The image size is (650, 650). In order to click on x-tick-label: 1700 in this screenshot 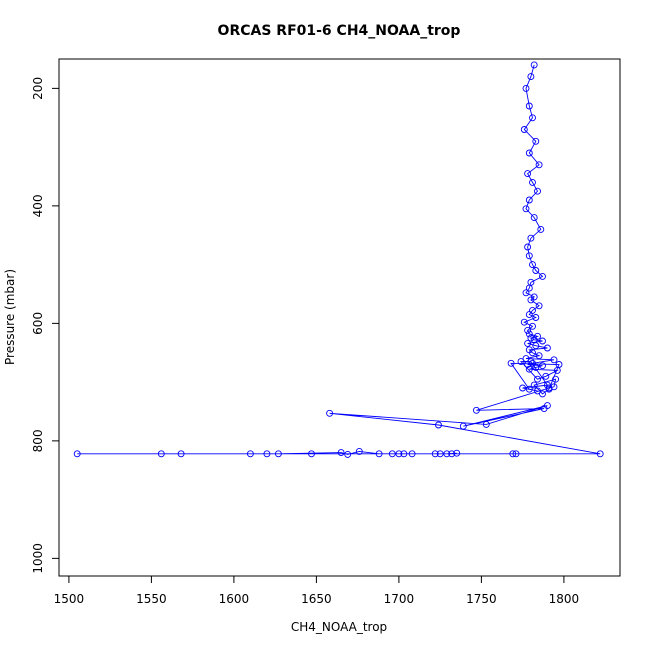, I will do `click(399, 599)`.